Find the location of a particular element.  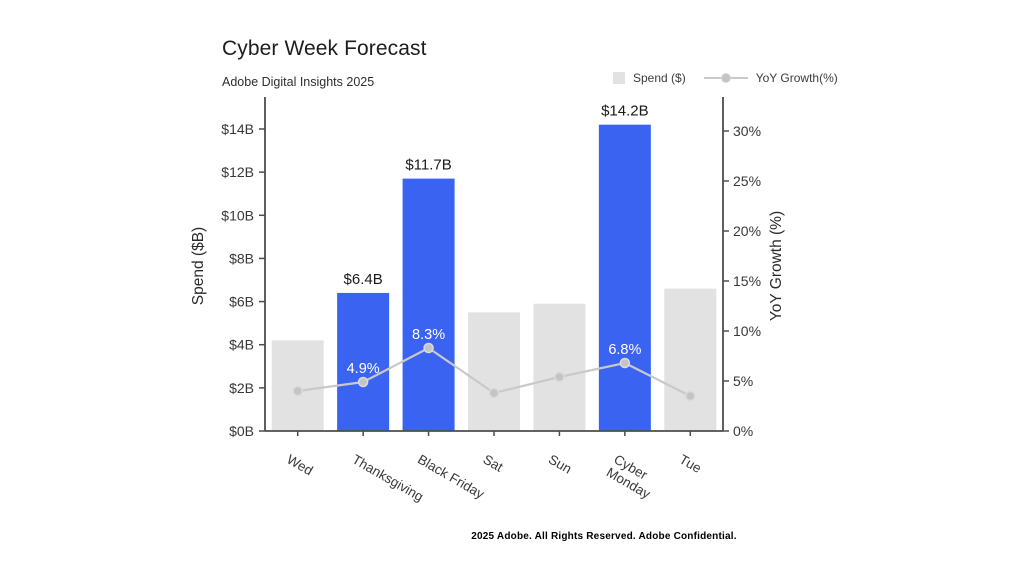

left-tick-label-6b: $6B is located at coordinates (241, 302).